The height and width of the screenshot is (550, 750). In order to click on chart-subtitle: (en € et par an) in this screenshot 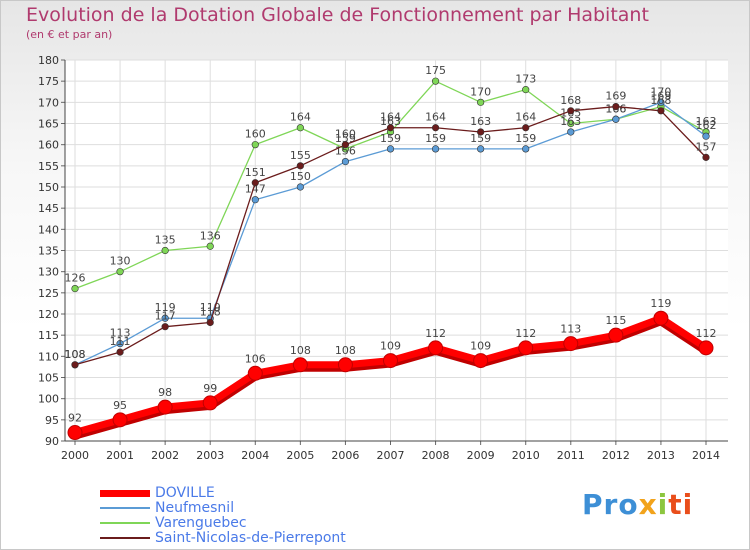, I will do `click(69, 34)`.